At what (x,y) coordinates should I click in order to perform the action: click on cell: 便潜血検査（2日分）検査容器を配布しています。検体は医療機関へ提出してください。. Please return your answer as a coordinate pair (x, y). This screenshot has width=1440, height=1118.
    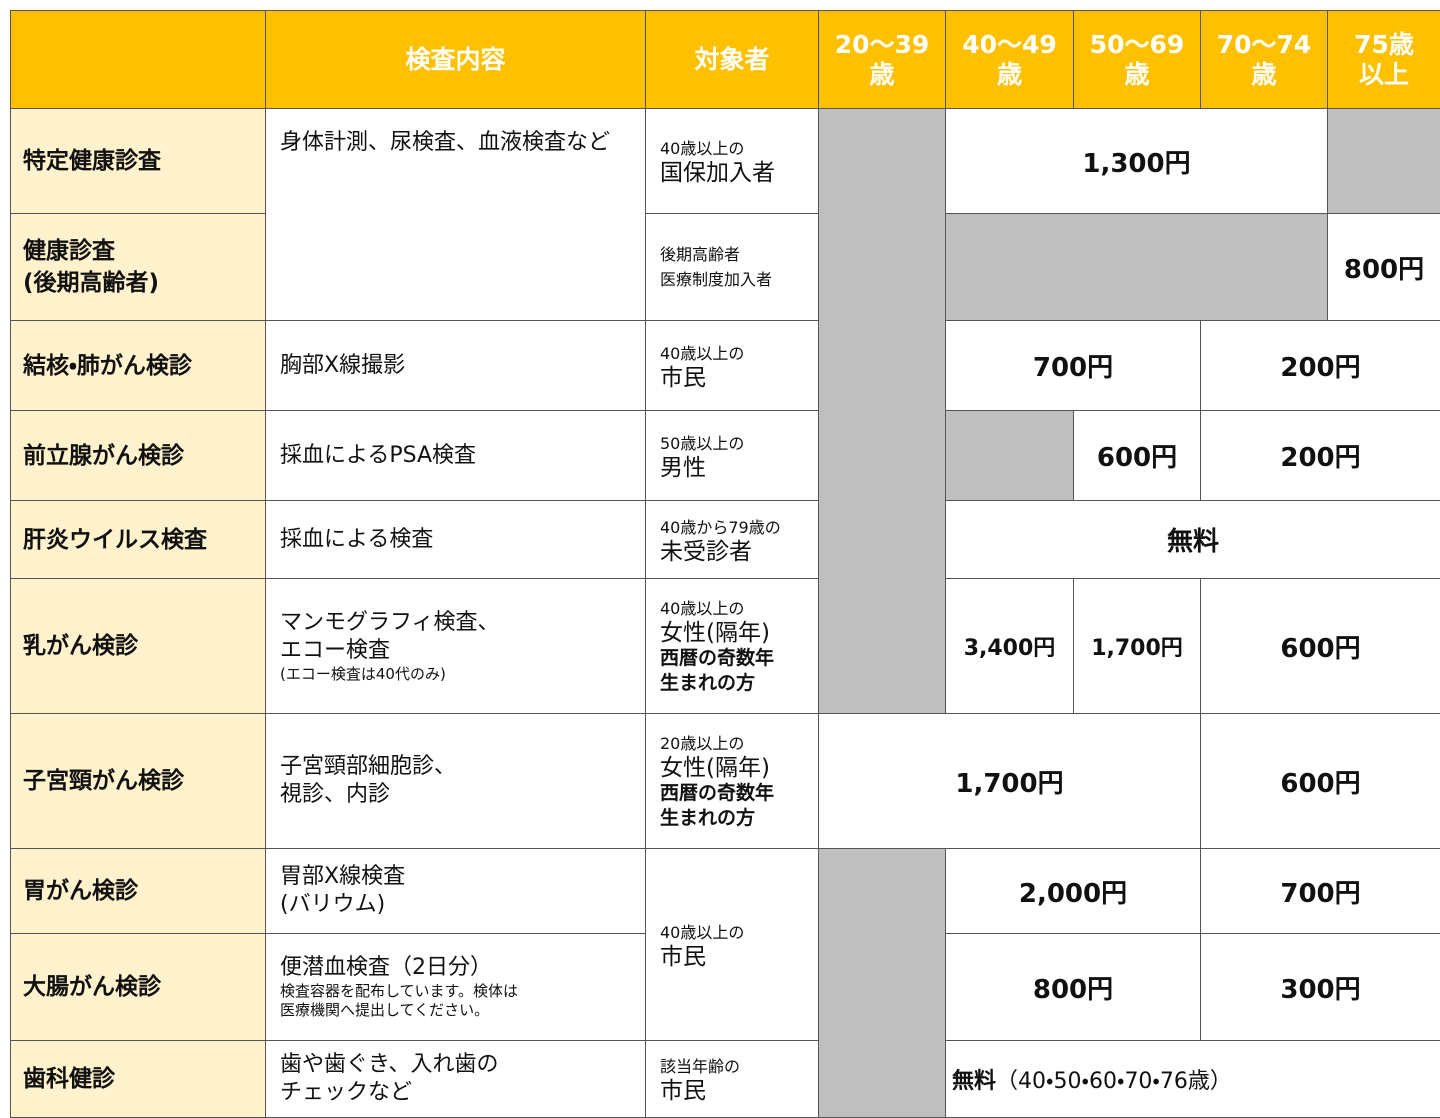
    Looking at the image, I should click on (456, 987).